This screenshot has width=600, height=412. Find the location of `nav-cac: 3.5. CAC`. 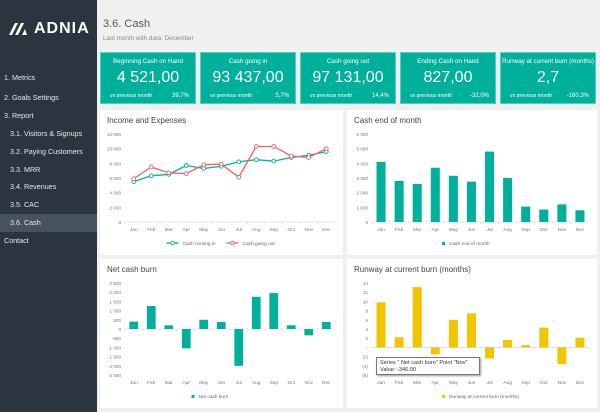

nav-cac: 3.5. CAC is located at coordinates (25, 204).